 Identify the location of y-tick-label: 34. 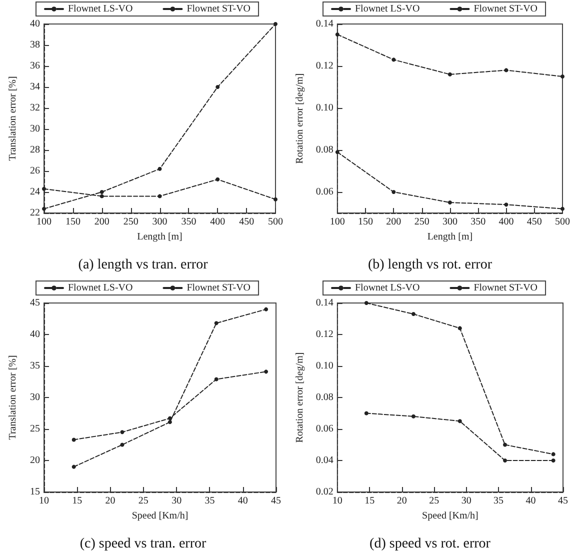
(35, 87).